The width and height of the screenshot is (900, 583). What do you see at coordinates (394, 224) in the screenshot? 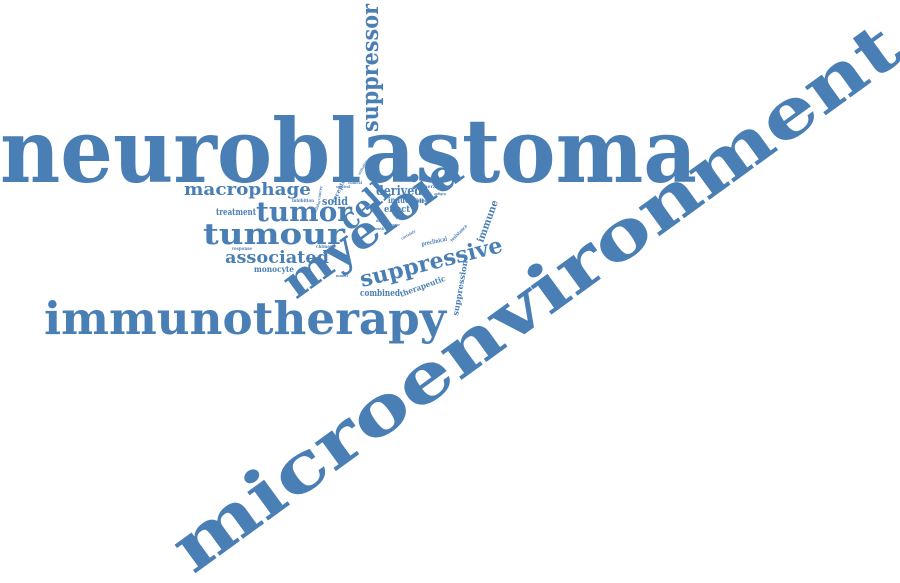
I see `word-disease: disease` at bounding box center [394, 224].